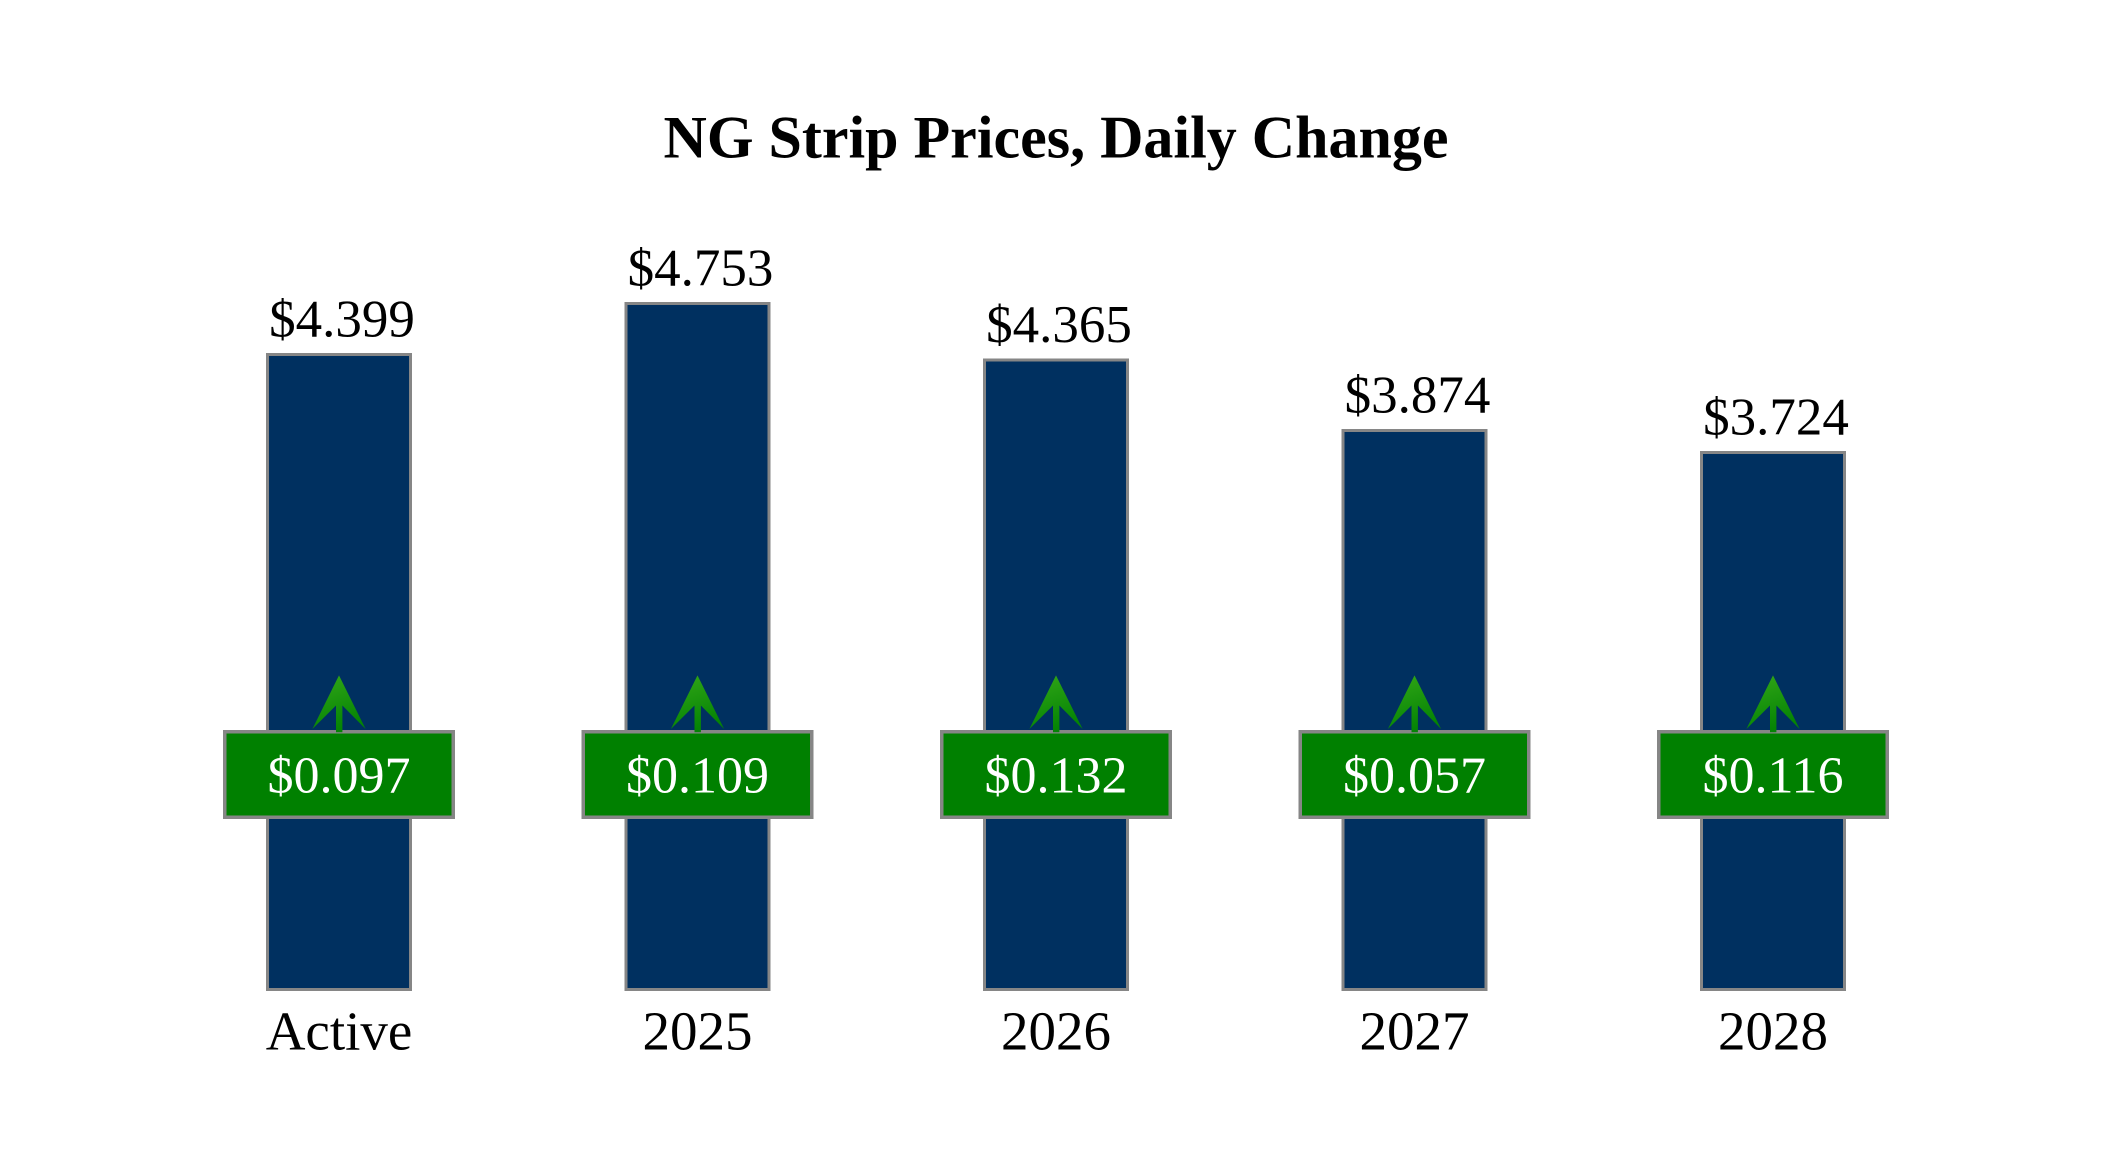 Image resolution: width=2112 pixels, height=1152 pixels. What do you see at coordinates (339, 1031) in the screenshot?
I see `svg-text: Active` at bounding box center [339, 1031].